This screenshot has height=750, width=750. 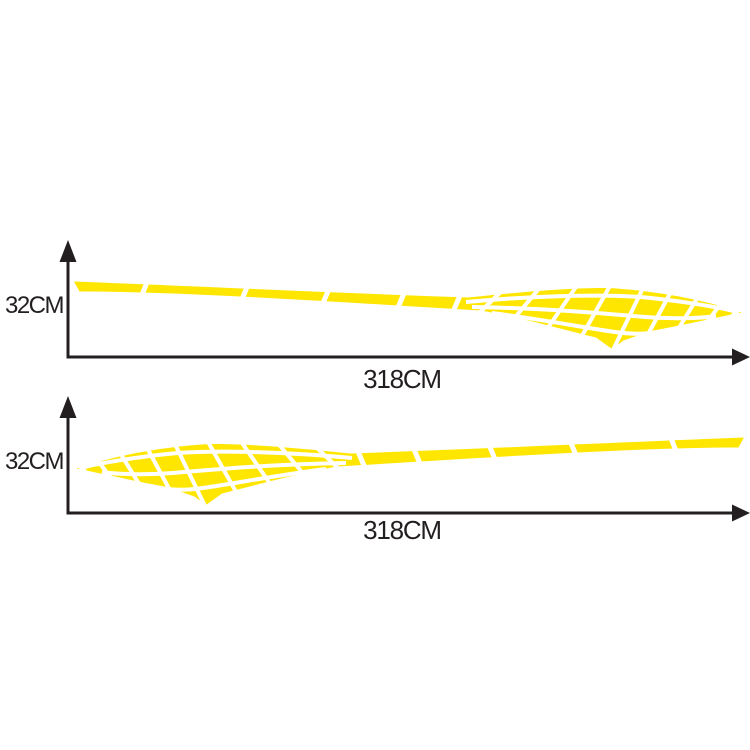 I want to click on top-y-axis-arrowhead-icon, so click(x=68, y=251).